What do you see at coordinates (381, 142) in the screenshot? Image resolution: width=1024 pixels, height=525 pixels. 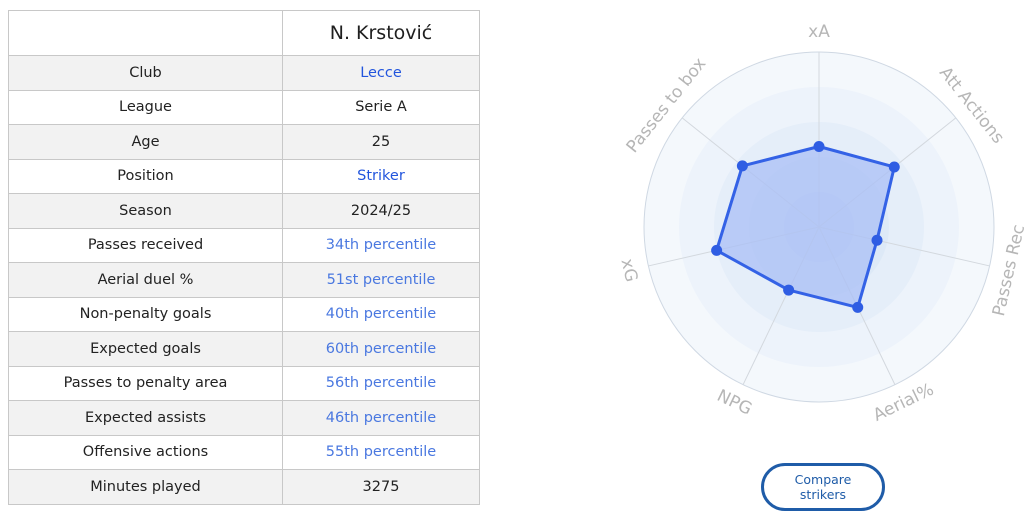 I see `row-value: 25` at bounding box center [381, 142].